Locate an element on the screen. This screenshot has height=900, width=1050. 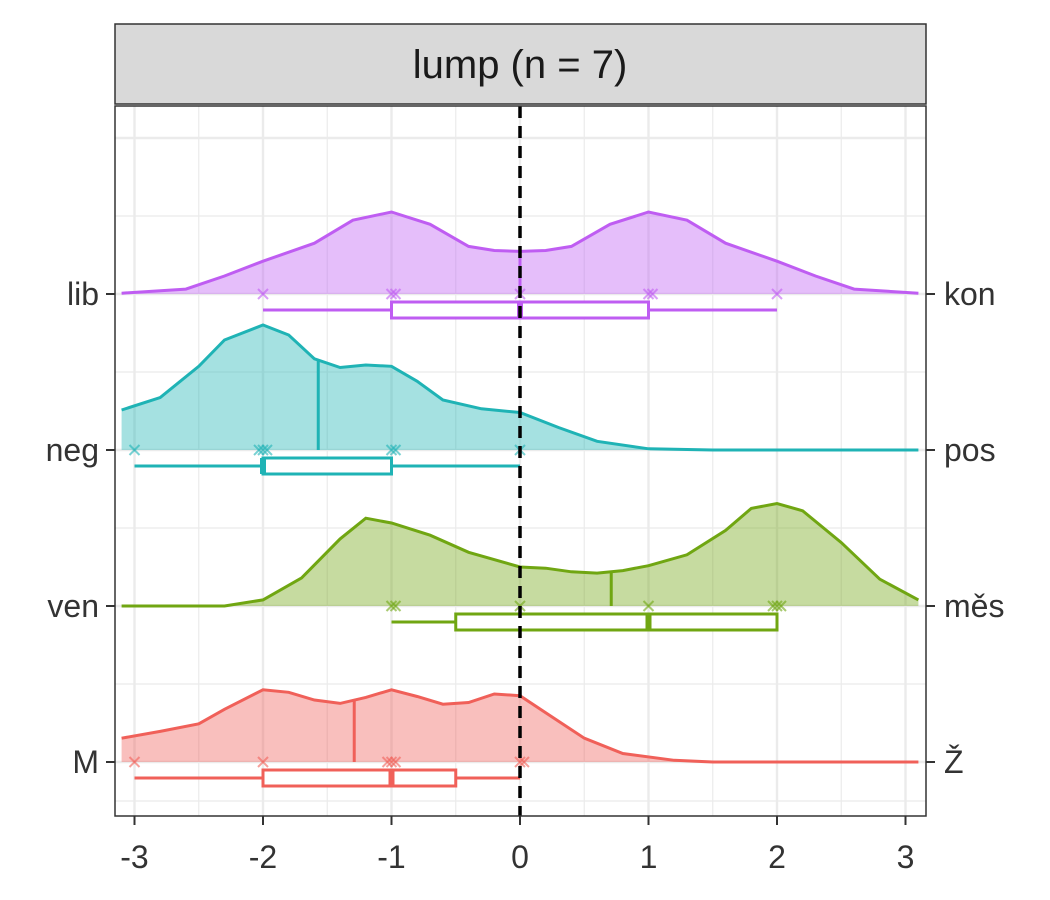
x-tick-label: -3 is located at coordinates (134, 857).